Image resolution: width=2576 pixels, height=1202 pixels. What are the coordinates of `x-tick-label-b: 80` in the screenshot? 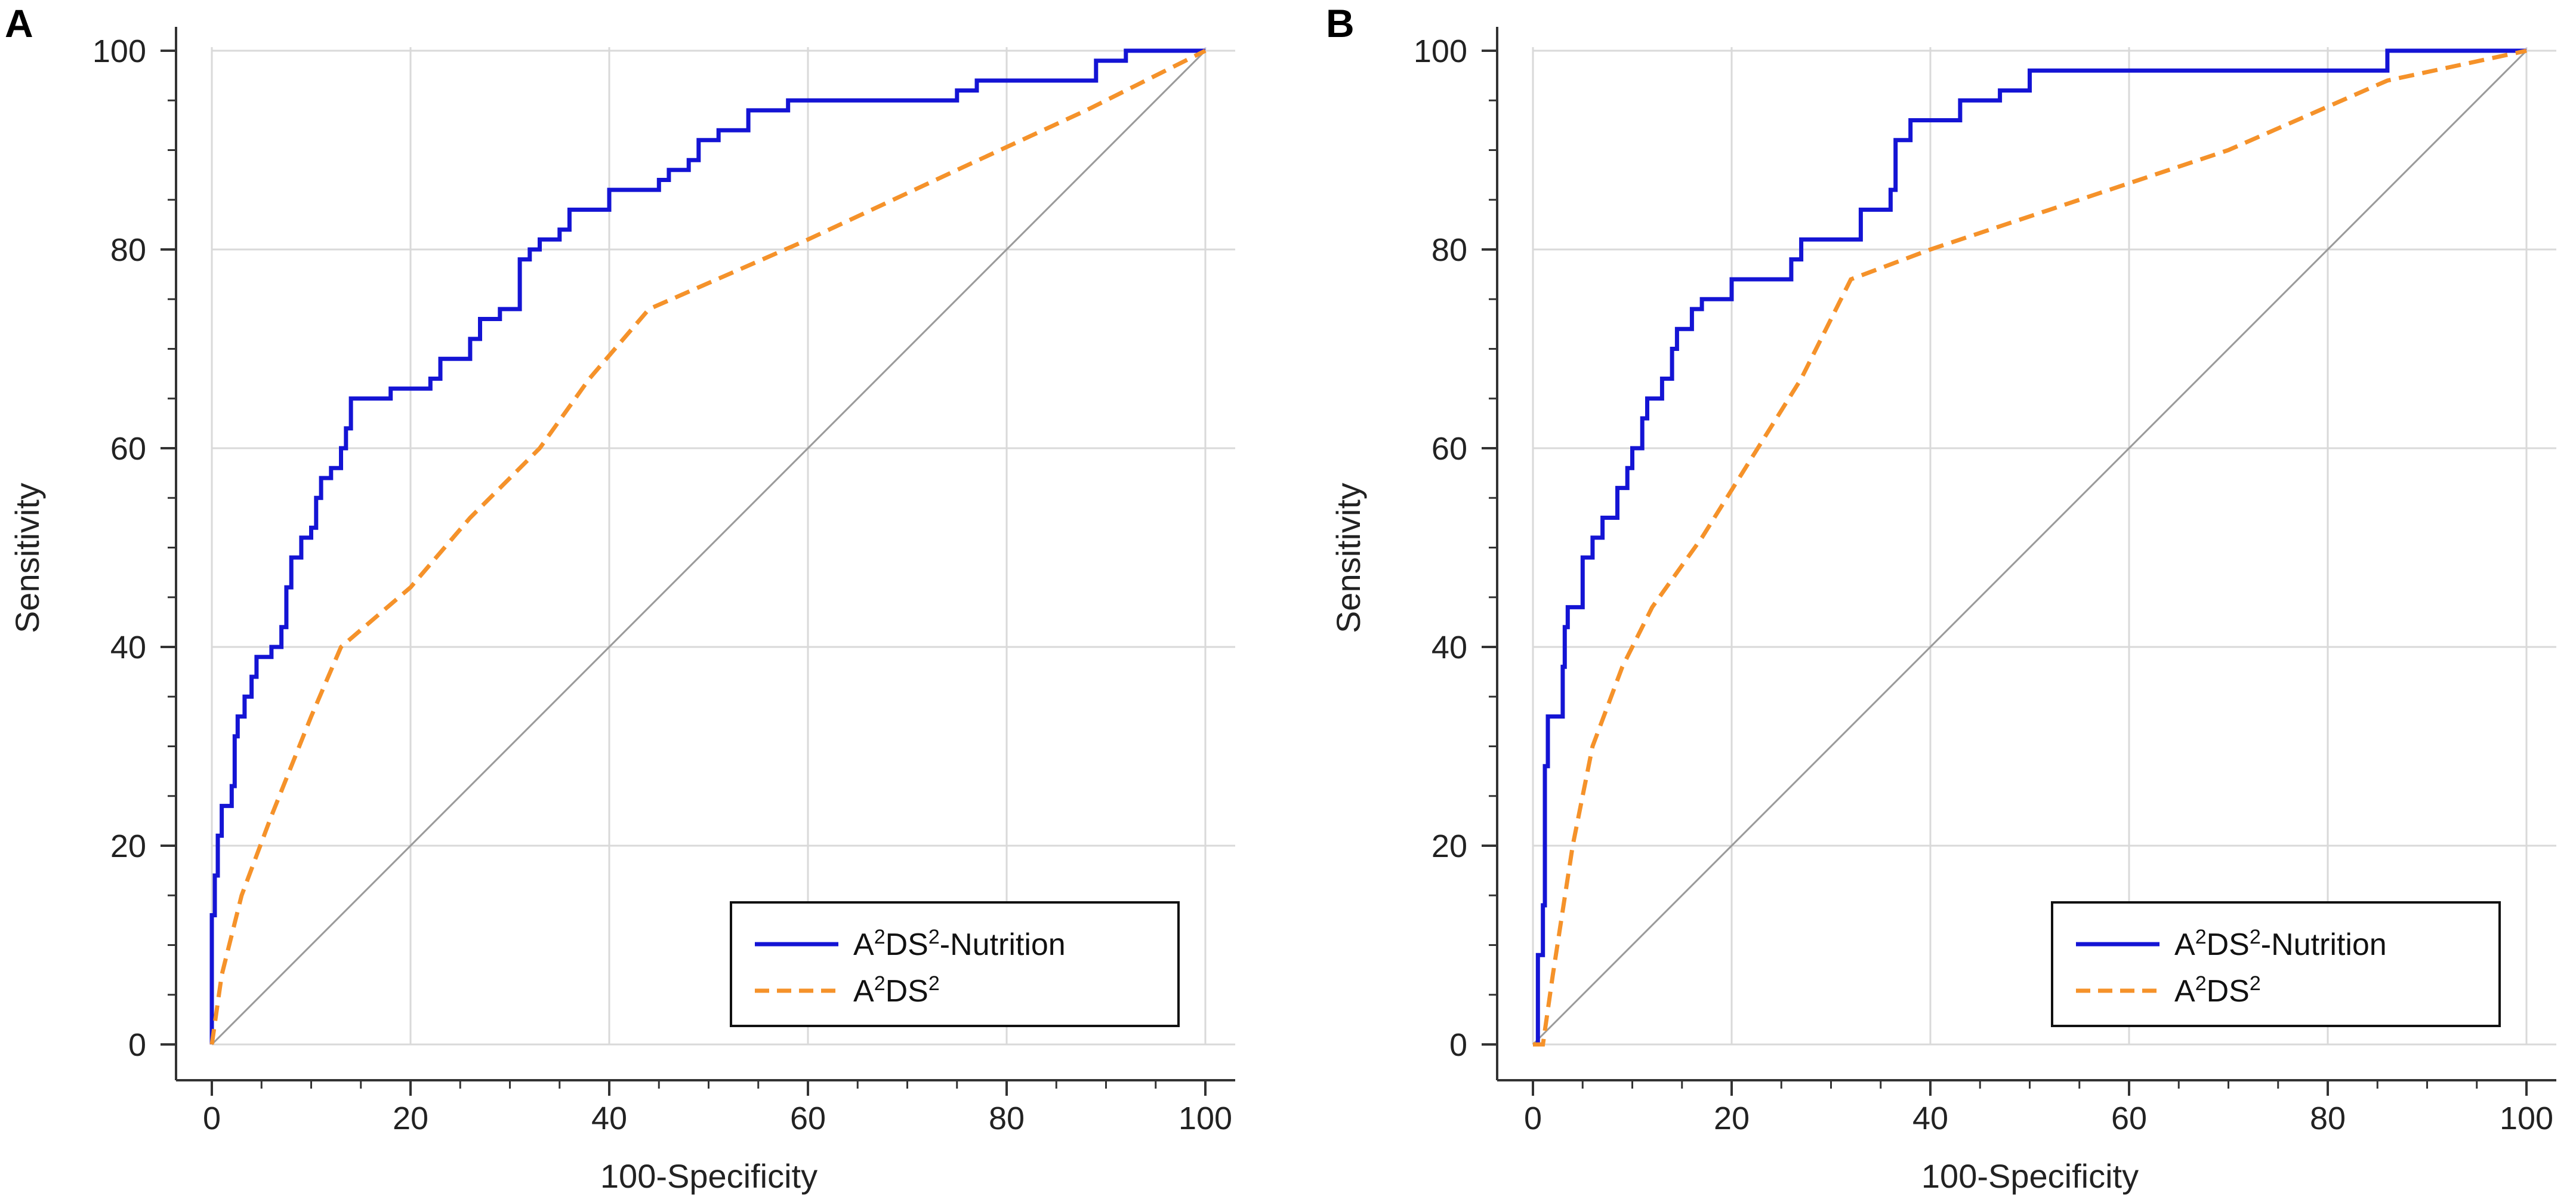 It's located at (2328, 1118).